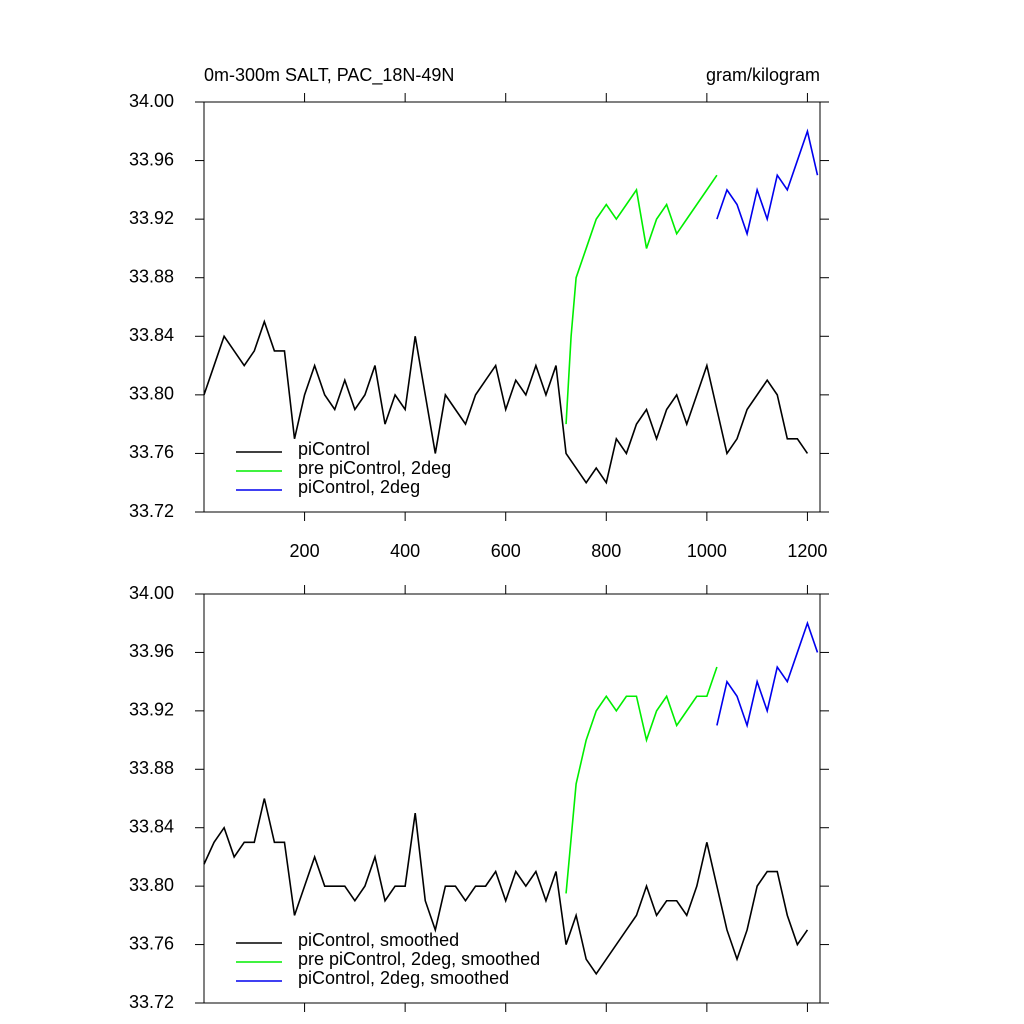 The height and width of the screenshot is (1024, 1024). I want to click on legend-label: pre piControl, 2deg, so click(374, 468).